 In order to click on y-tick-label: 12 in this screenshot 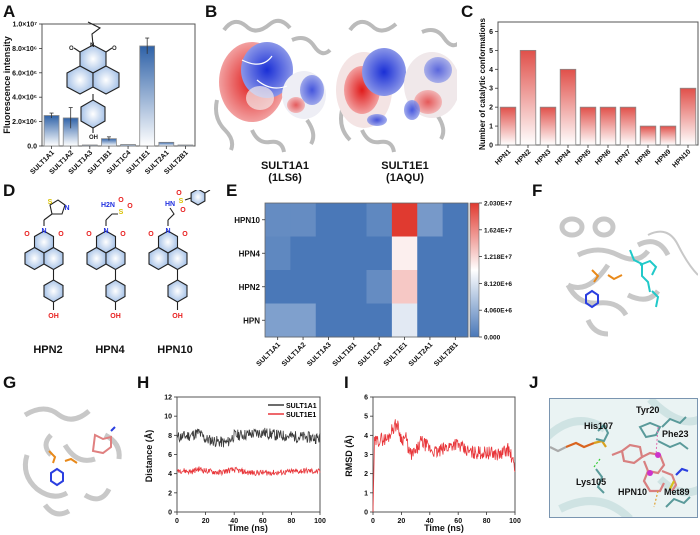, I will do `click(168, 398)`.